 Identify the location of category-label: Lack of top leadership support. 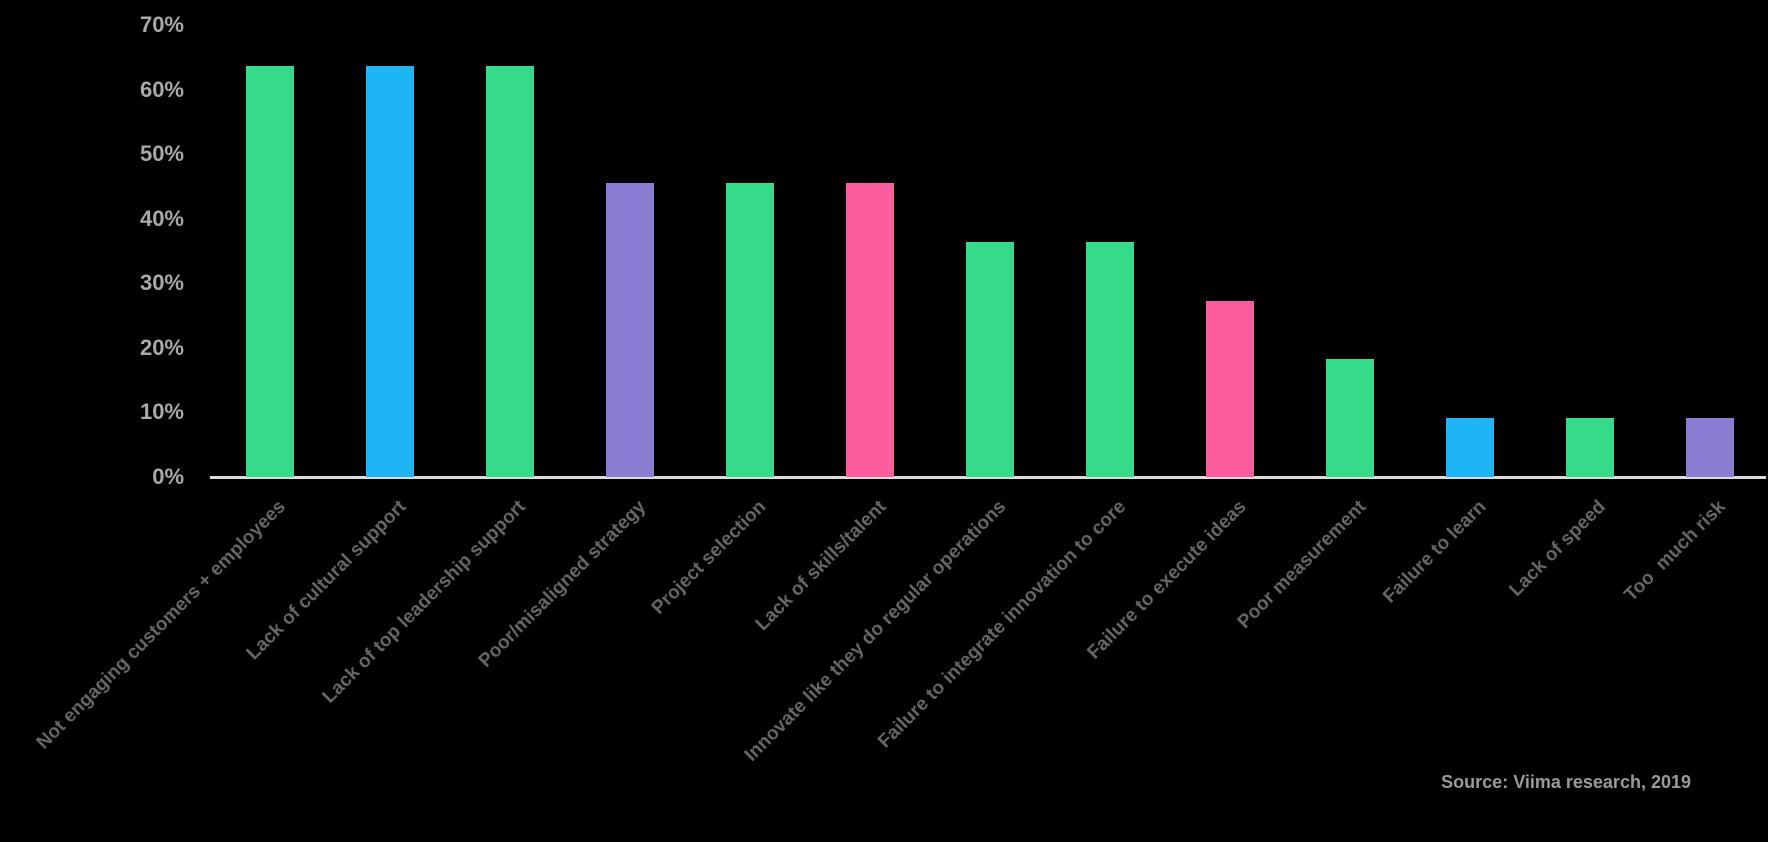
(424, 602).